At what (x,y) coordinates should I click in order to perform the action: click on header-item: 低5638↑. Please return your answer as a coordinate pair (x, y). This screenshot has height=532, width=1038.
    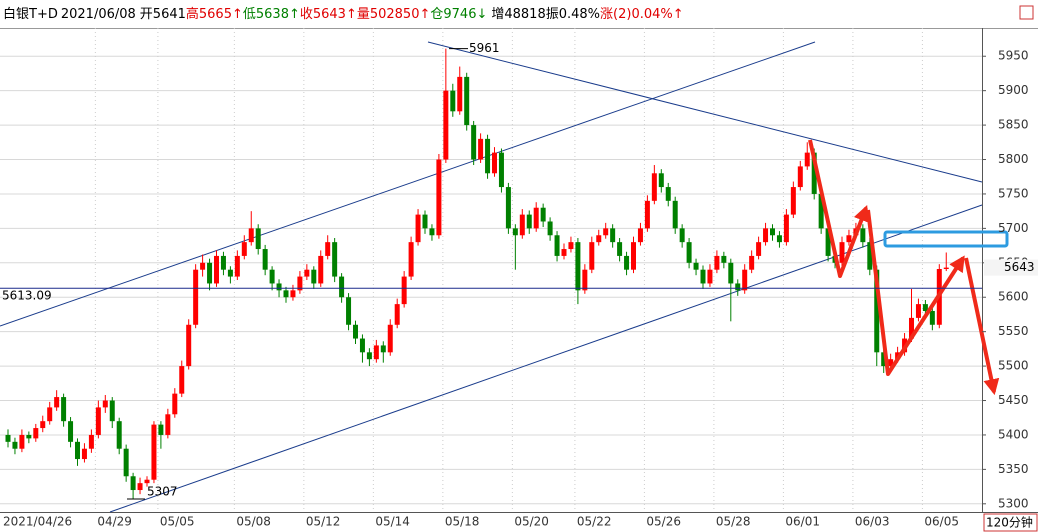
    Looking at the image, I should click on (271, 14).